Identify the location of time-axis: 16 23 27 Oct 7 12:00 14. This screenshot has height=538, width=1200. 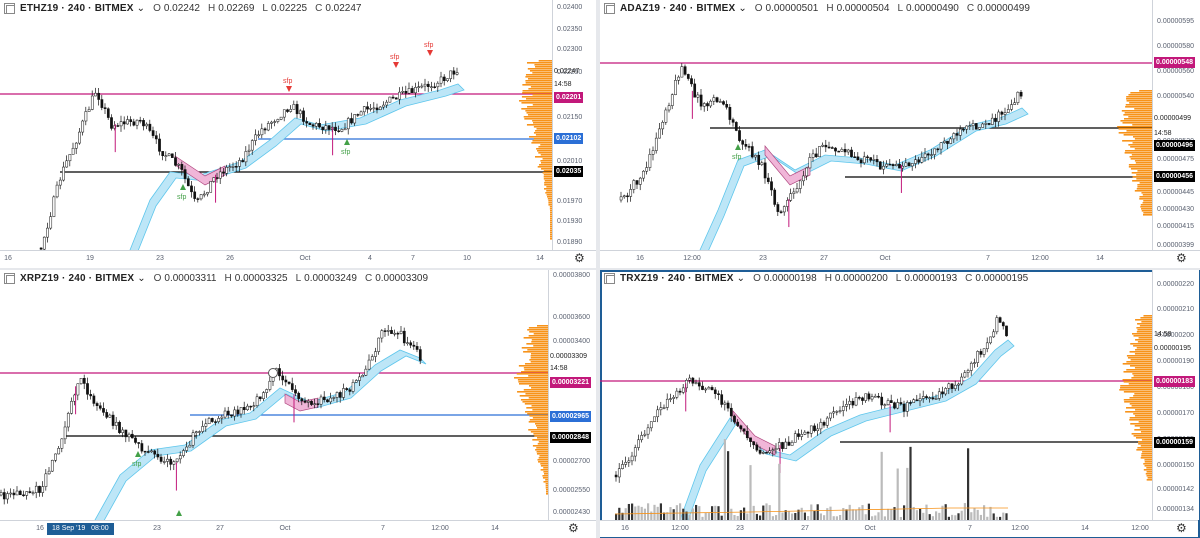
(298, 529).